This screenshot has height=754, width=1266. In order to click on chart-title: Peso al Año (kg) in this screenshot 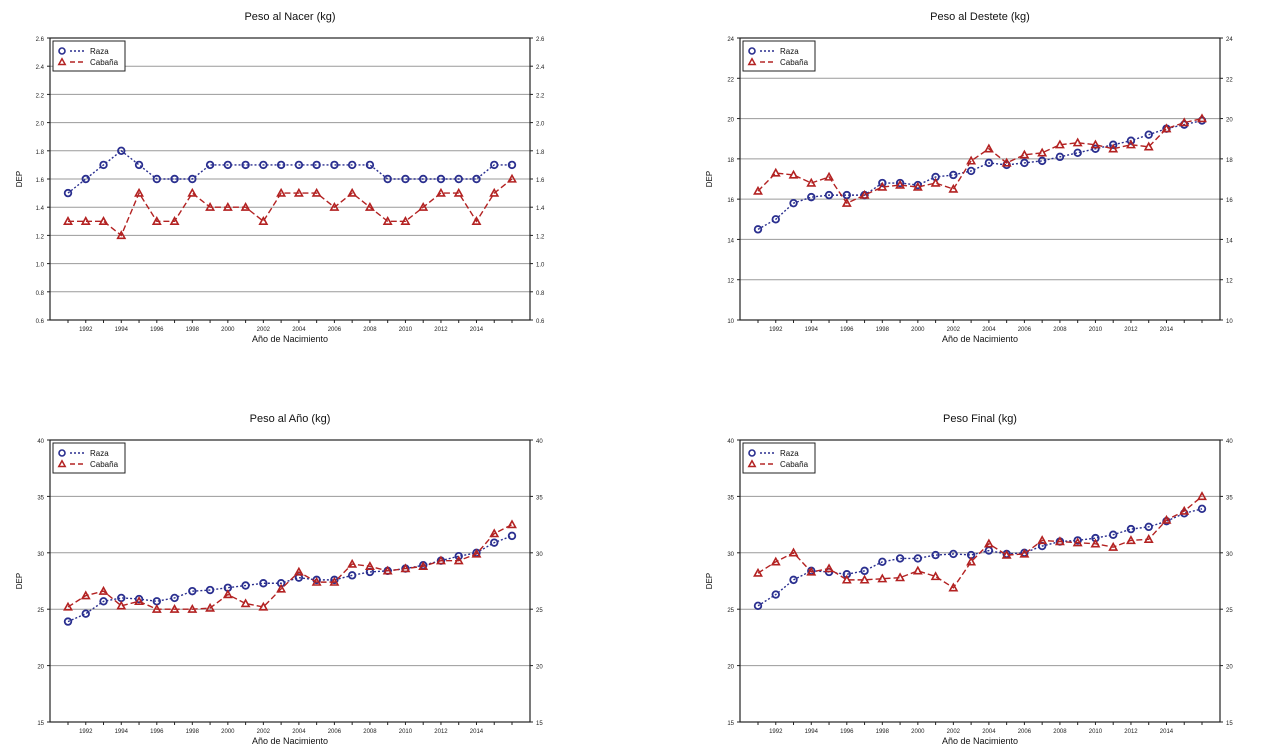, I will do `click(290, 419)`.